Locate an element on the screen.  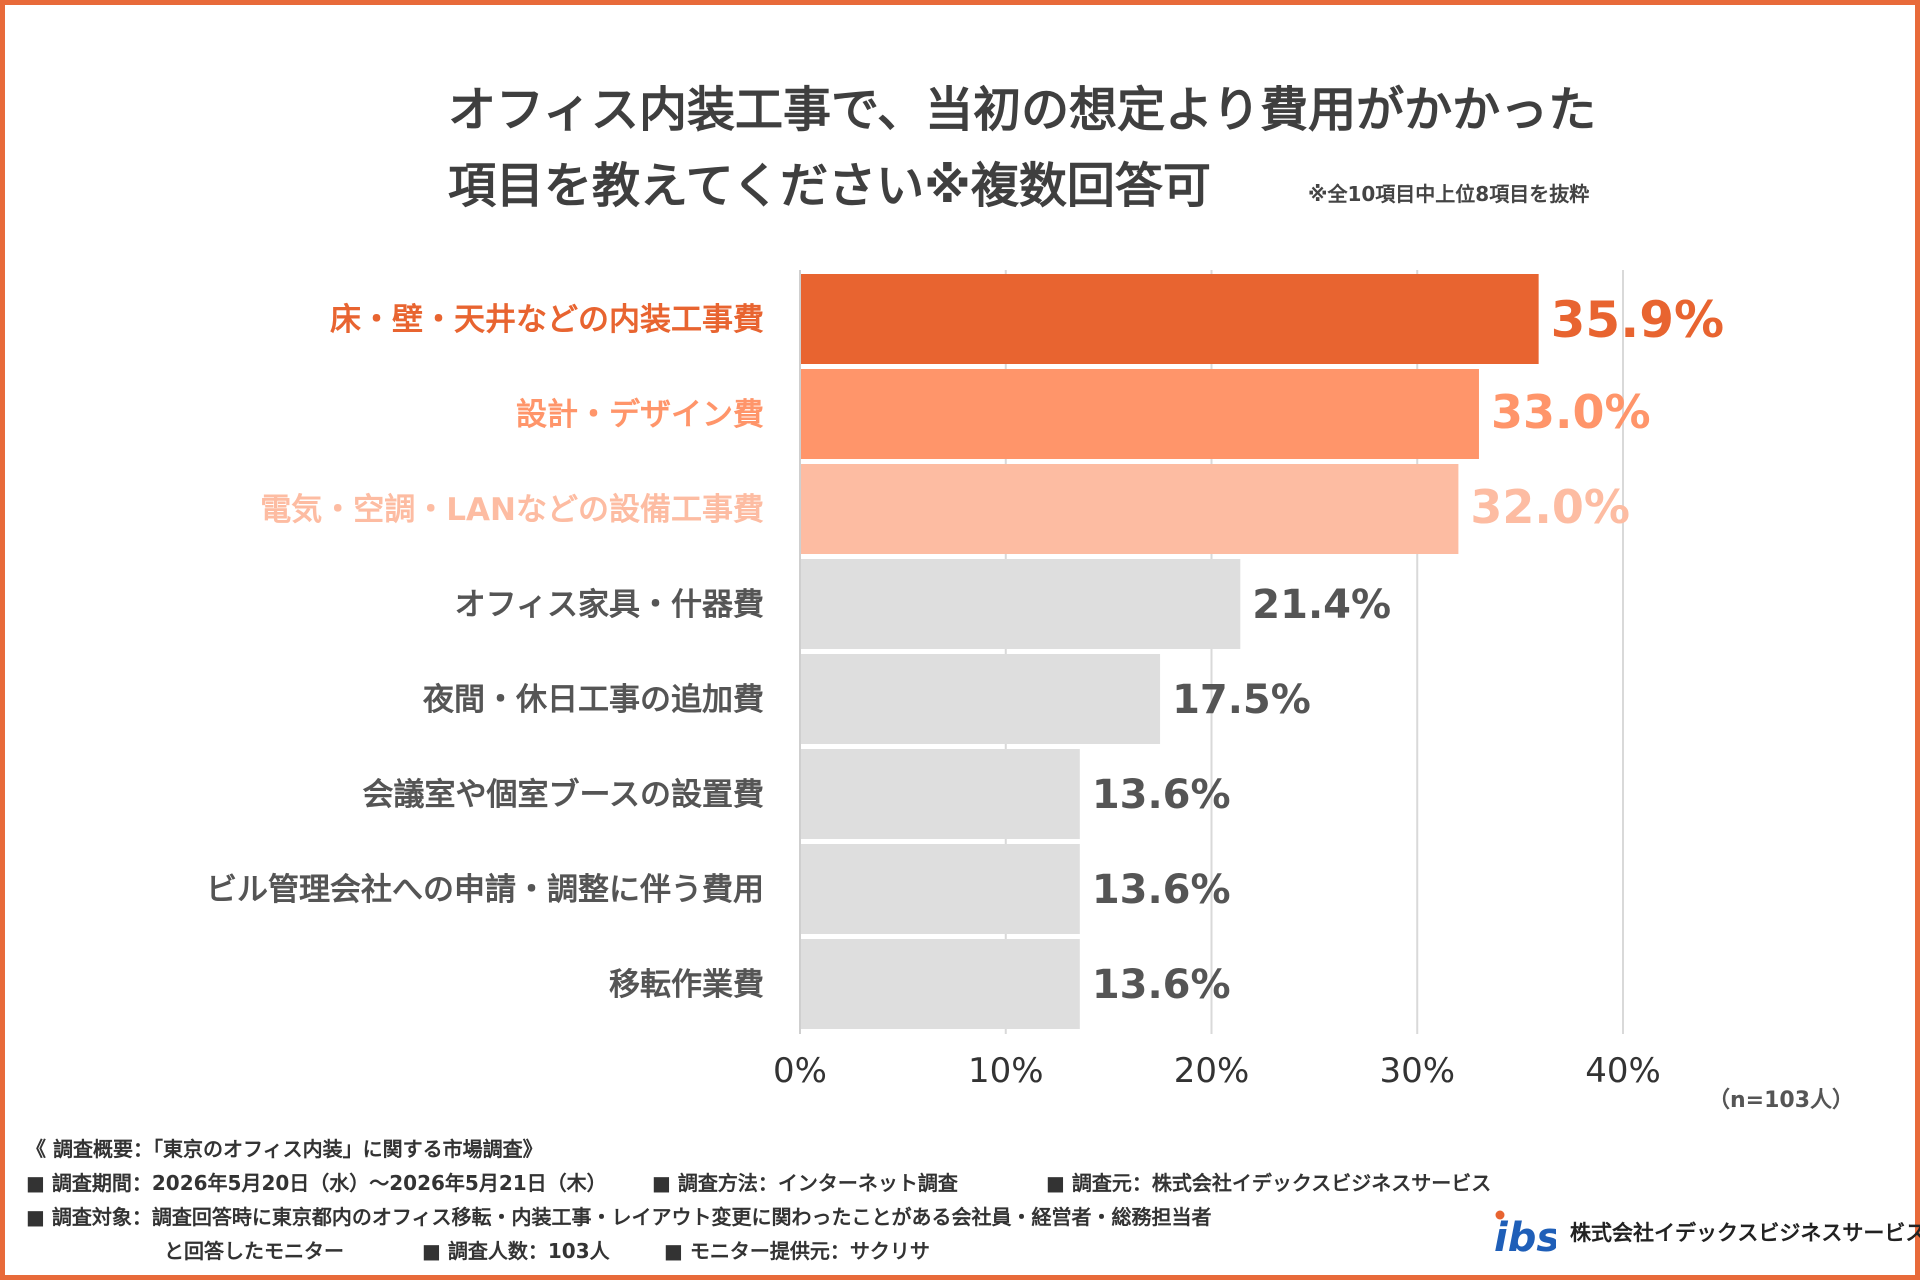
survey-heading-row: 《 調査概要：「東京のオフィス内装」に関する市場調査》 is located at coordinates (776, 1149).